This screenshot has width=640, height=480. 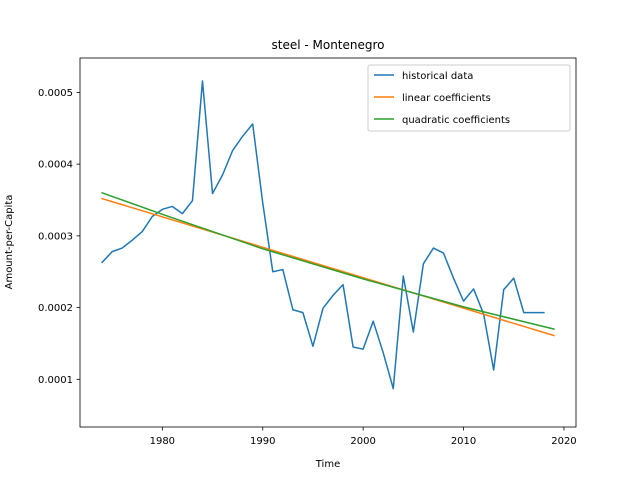 What do you see at coordinates (327, 45) in the screenshot?
I see `chart-title: steel - Montenegro` at bounding box center [327, 45].